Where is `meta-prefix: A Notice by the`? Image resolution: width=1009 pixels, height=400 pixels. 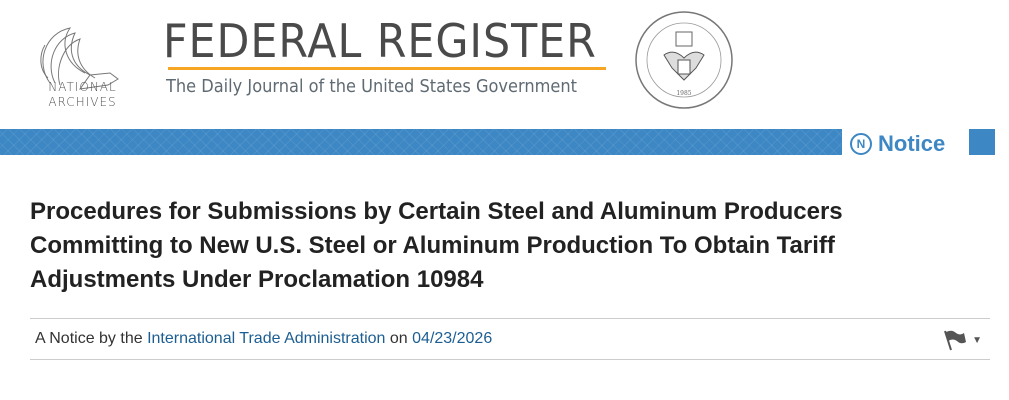 meta-prefix: A Notice by the is located at coordinates (89, 338).